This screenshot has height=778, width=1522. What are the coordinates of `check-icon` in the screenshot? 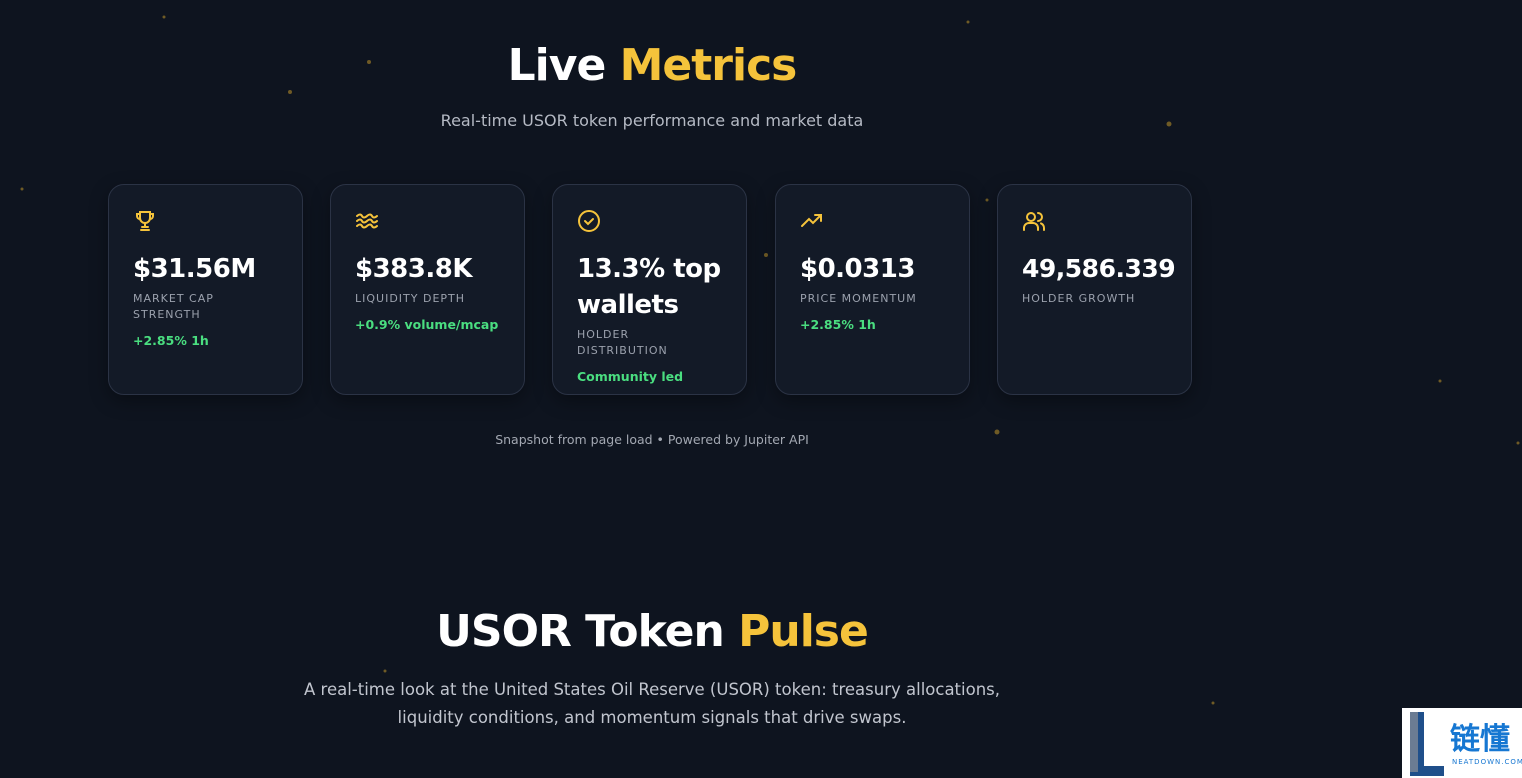 It's located at (589, 221).